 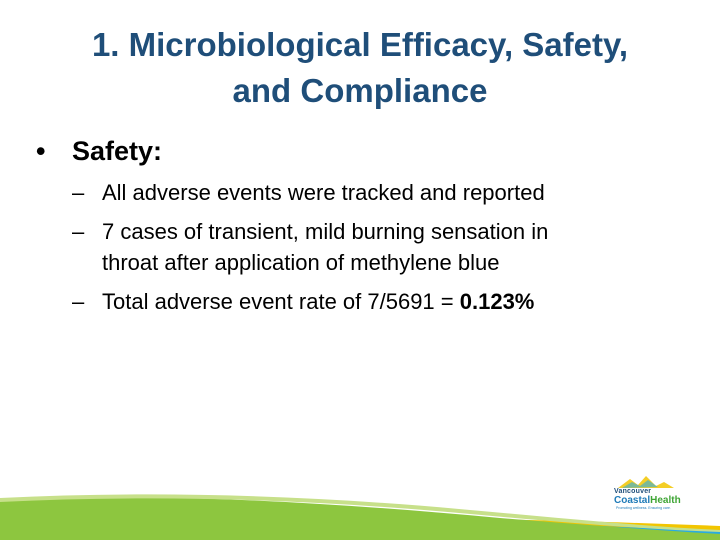 I want to click on footer-wave, so click(x=360, y=517).